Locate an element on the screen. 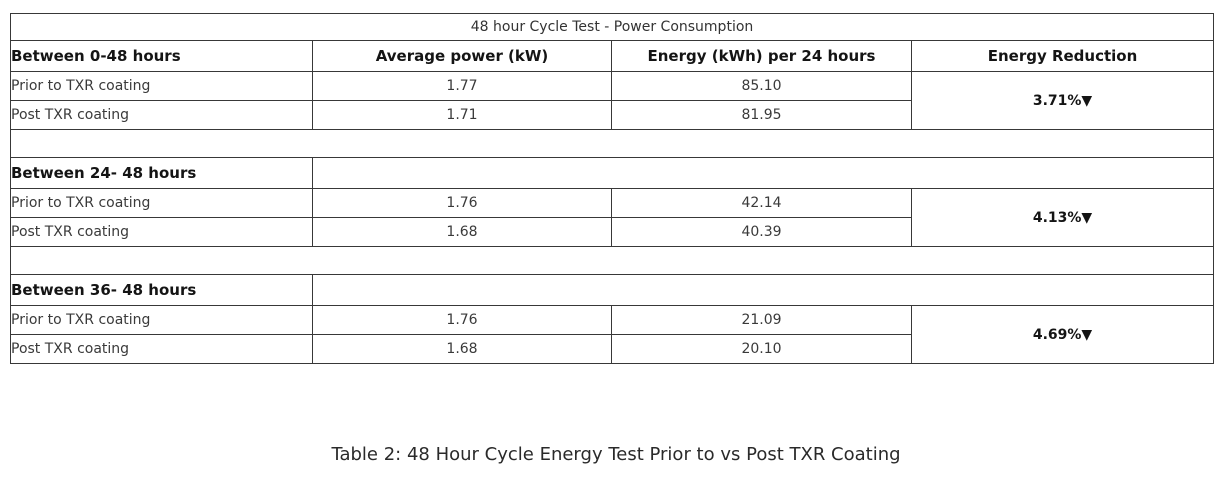 This screenshot has height=490, width=1232. cell-energy: 20.10 is located at coordinates (761, 349).